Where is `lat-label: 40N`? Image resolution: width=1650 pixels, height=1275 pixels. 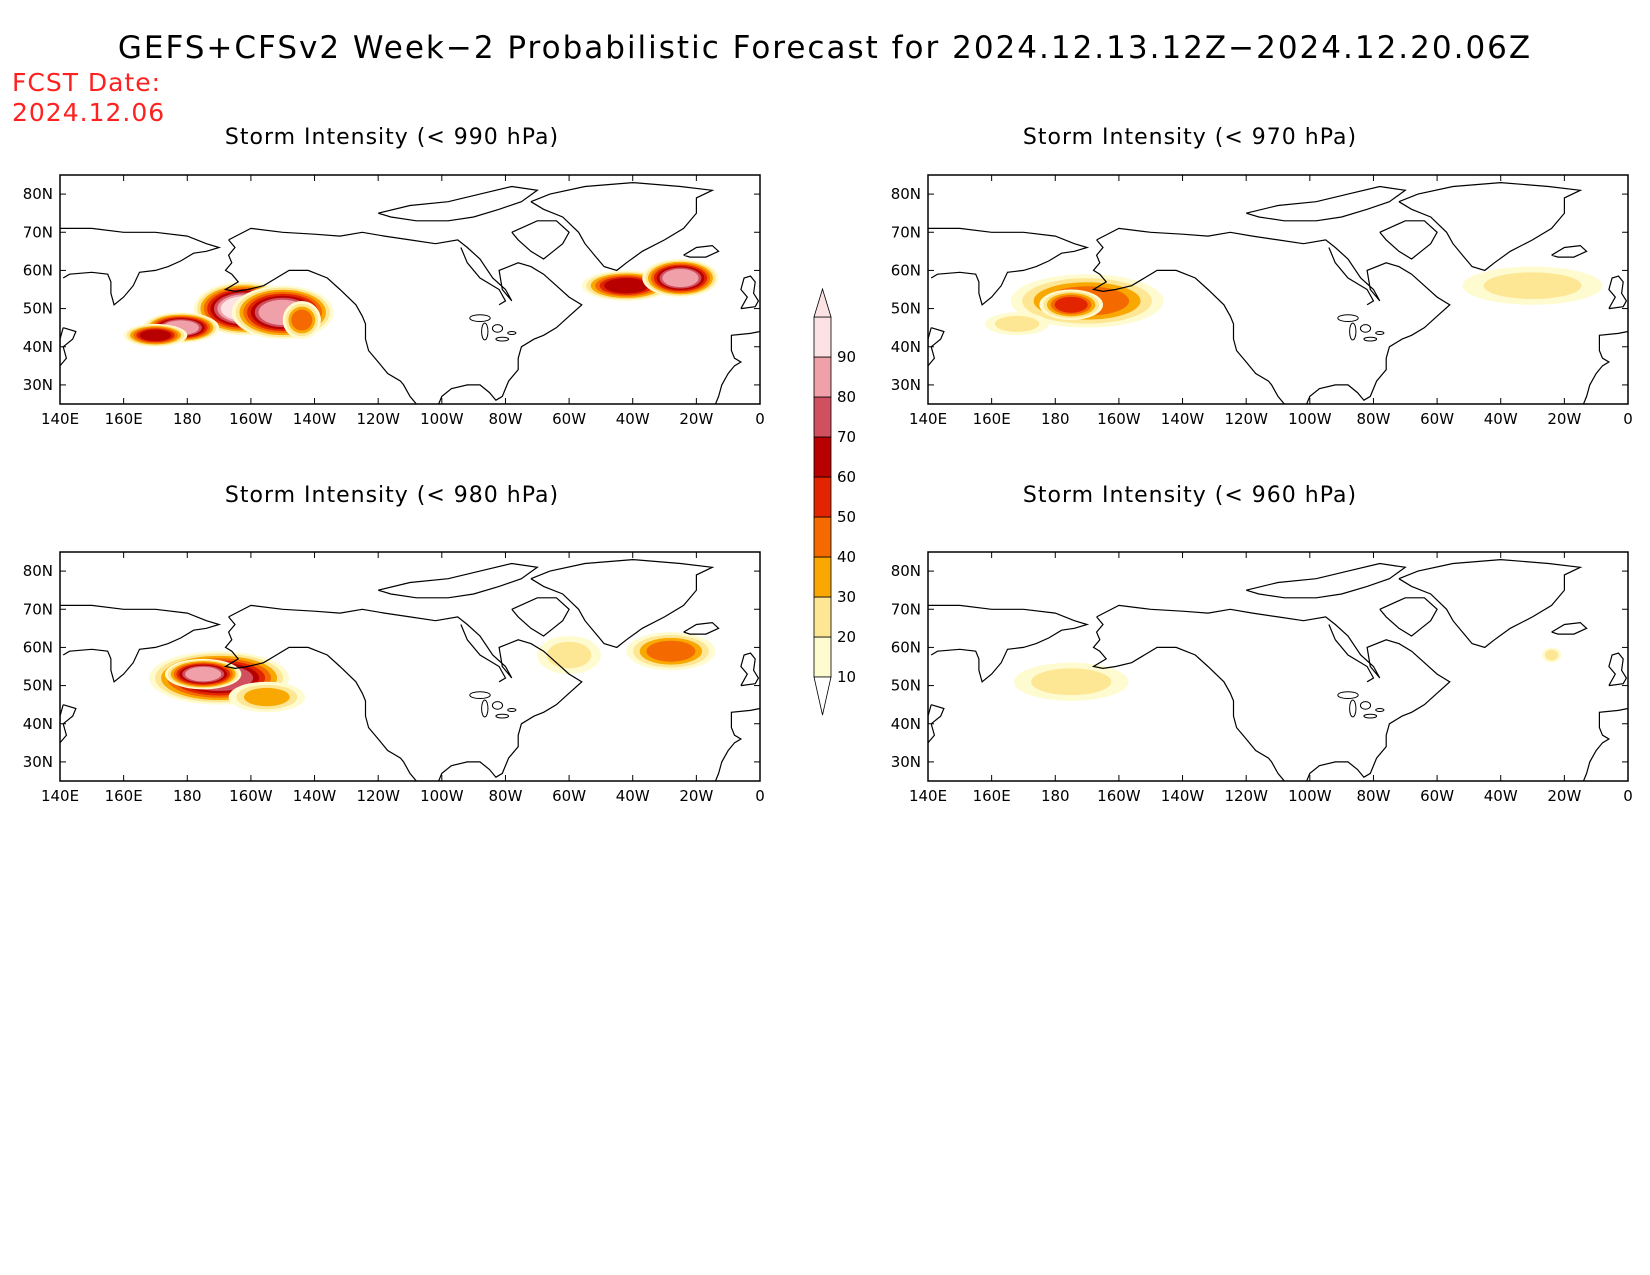 lat-label: 40N is located at coordinates (906, 724).